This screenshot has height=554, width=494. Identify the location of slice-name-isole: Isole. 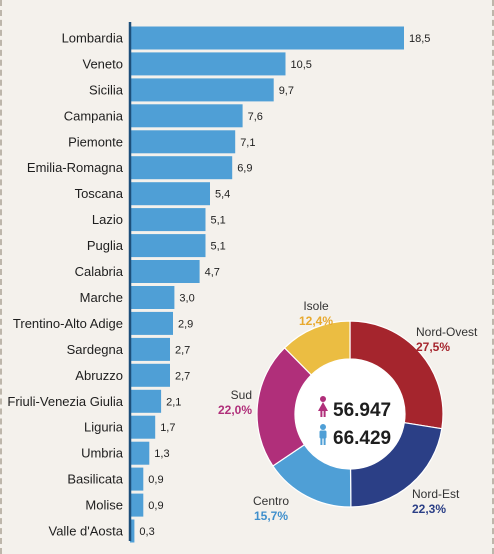
(316, 306).